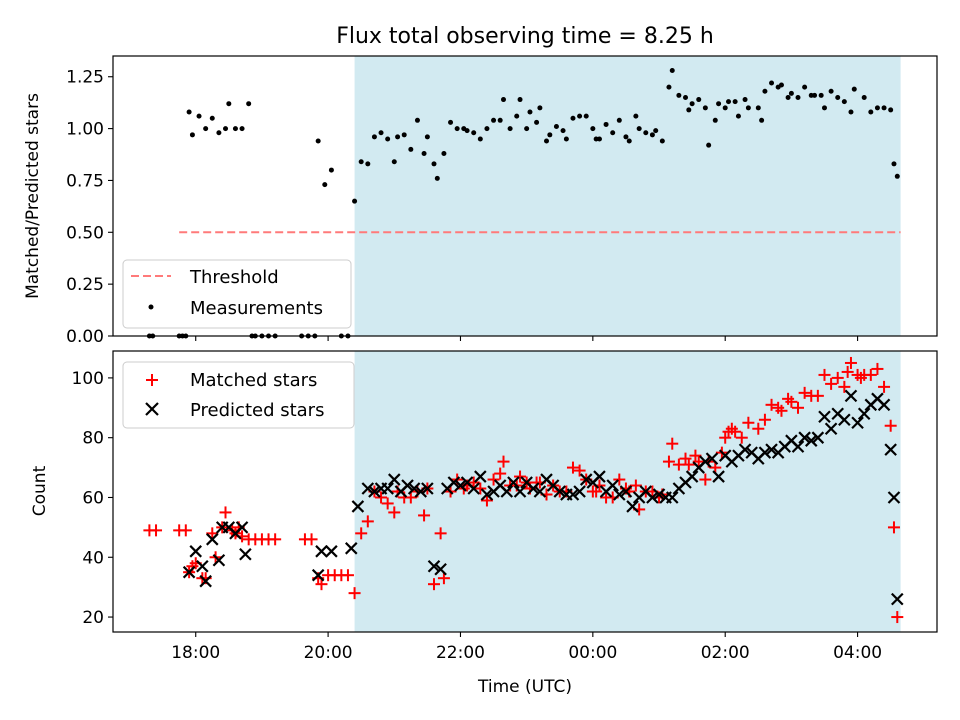  I want to click on legend-measurements-swatch, so click(151, 307).